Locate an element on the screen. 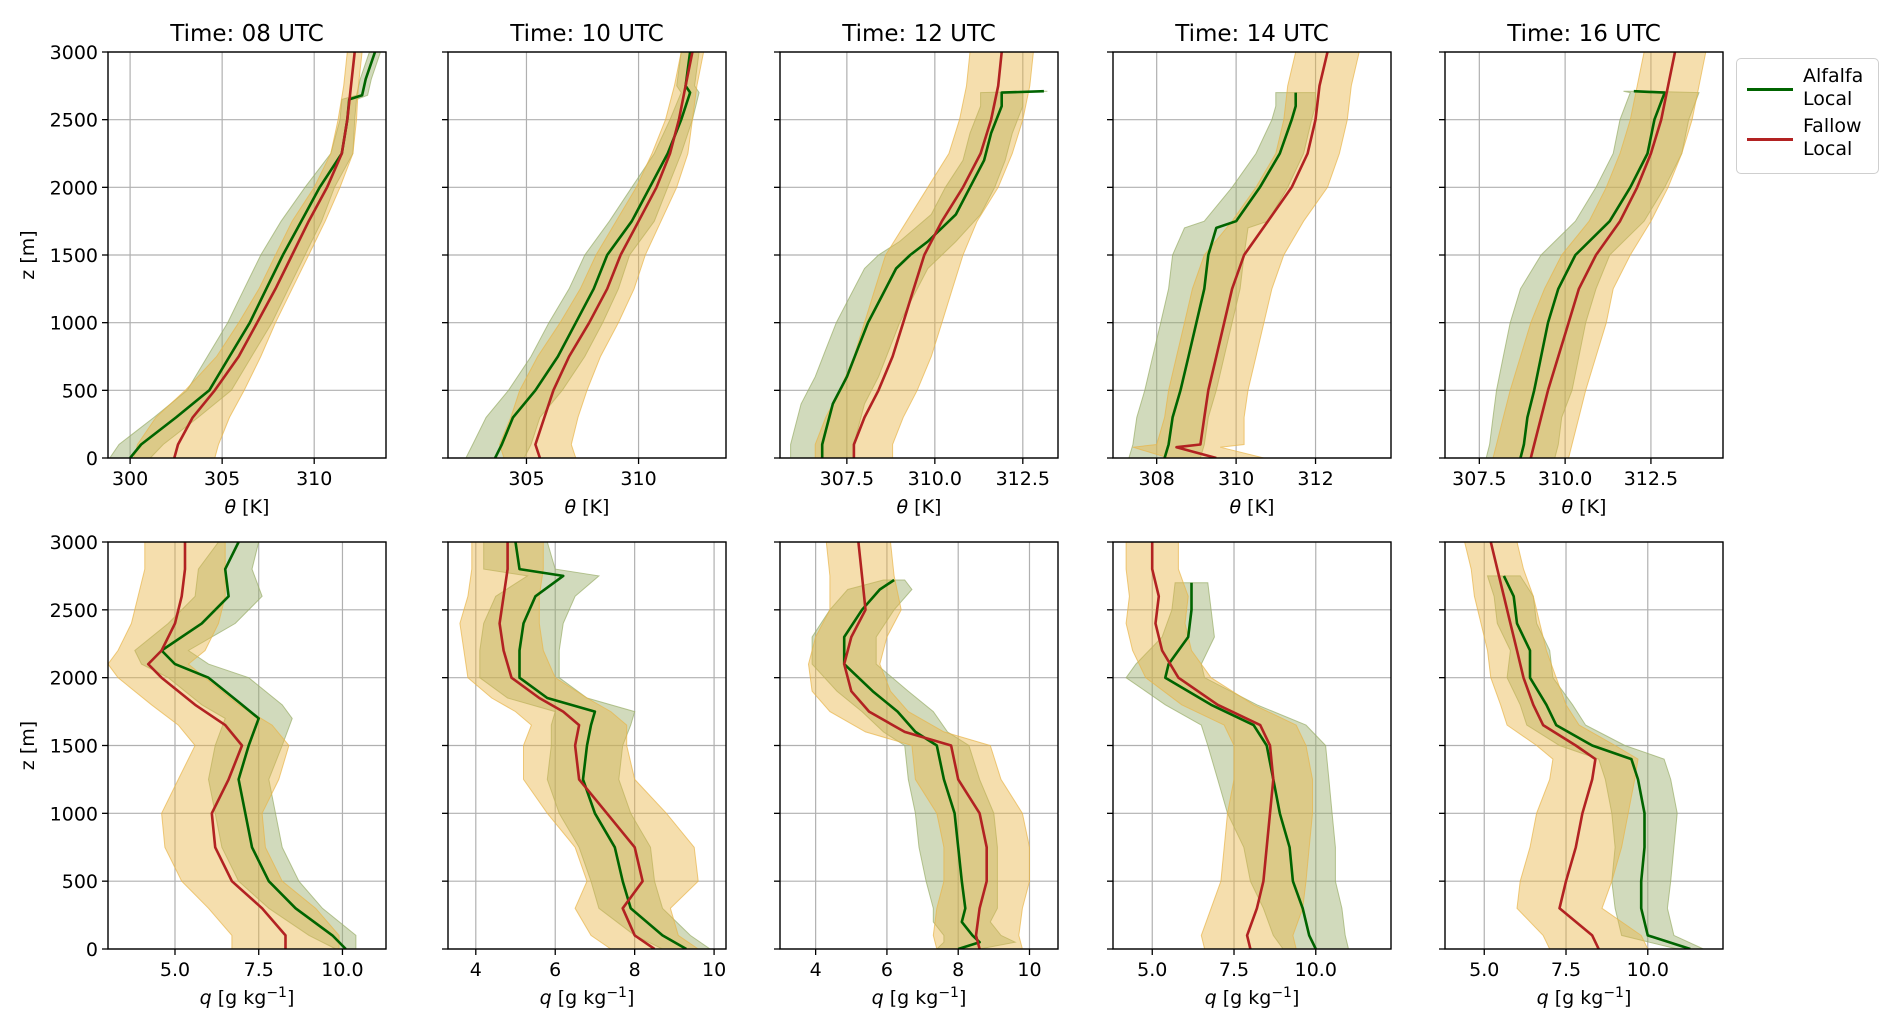 This screenshot has height=1034, width=1892. panel-q-2: 4 6 8 10 q [g kg−1] is located at coordinates (584, 775).